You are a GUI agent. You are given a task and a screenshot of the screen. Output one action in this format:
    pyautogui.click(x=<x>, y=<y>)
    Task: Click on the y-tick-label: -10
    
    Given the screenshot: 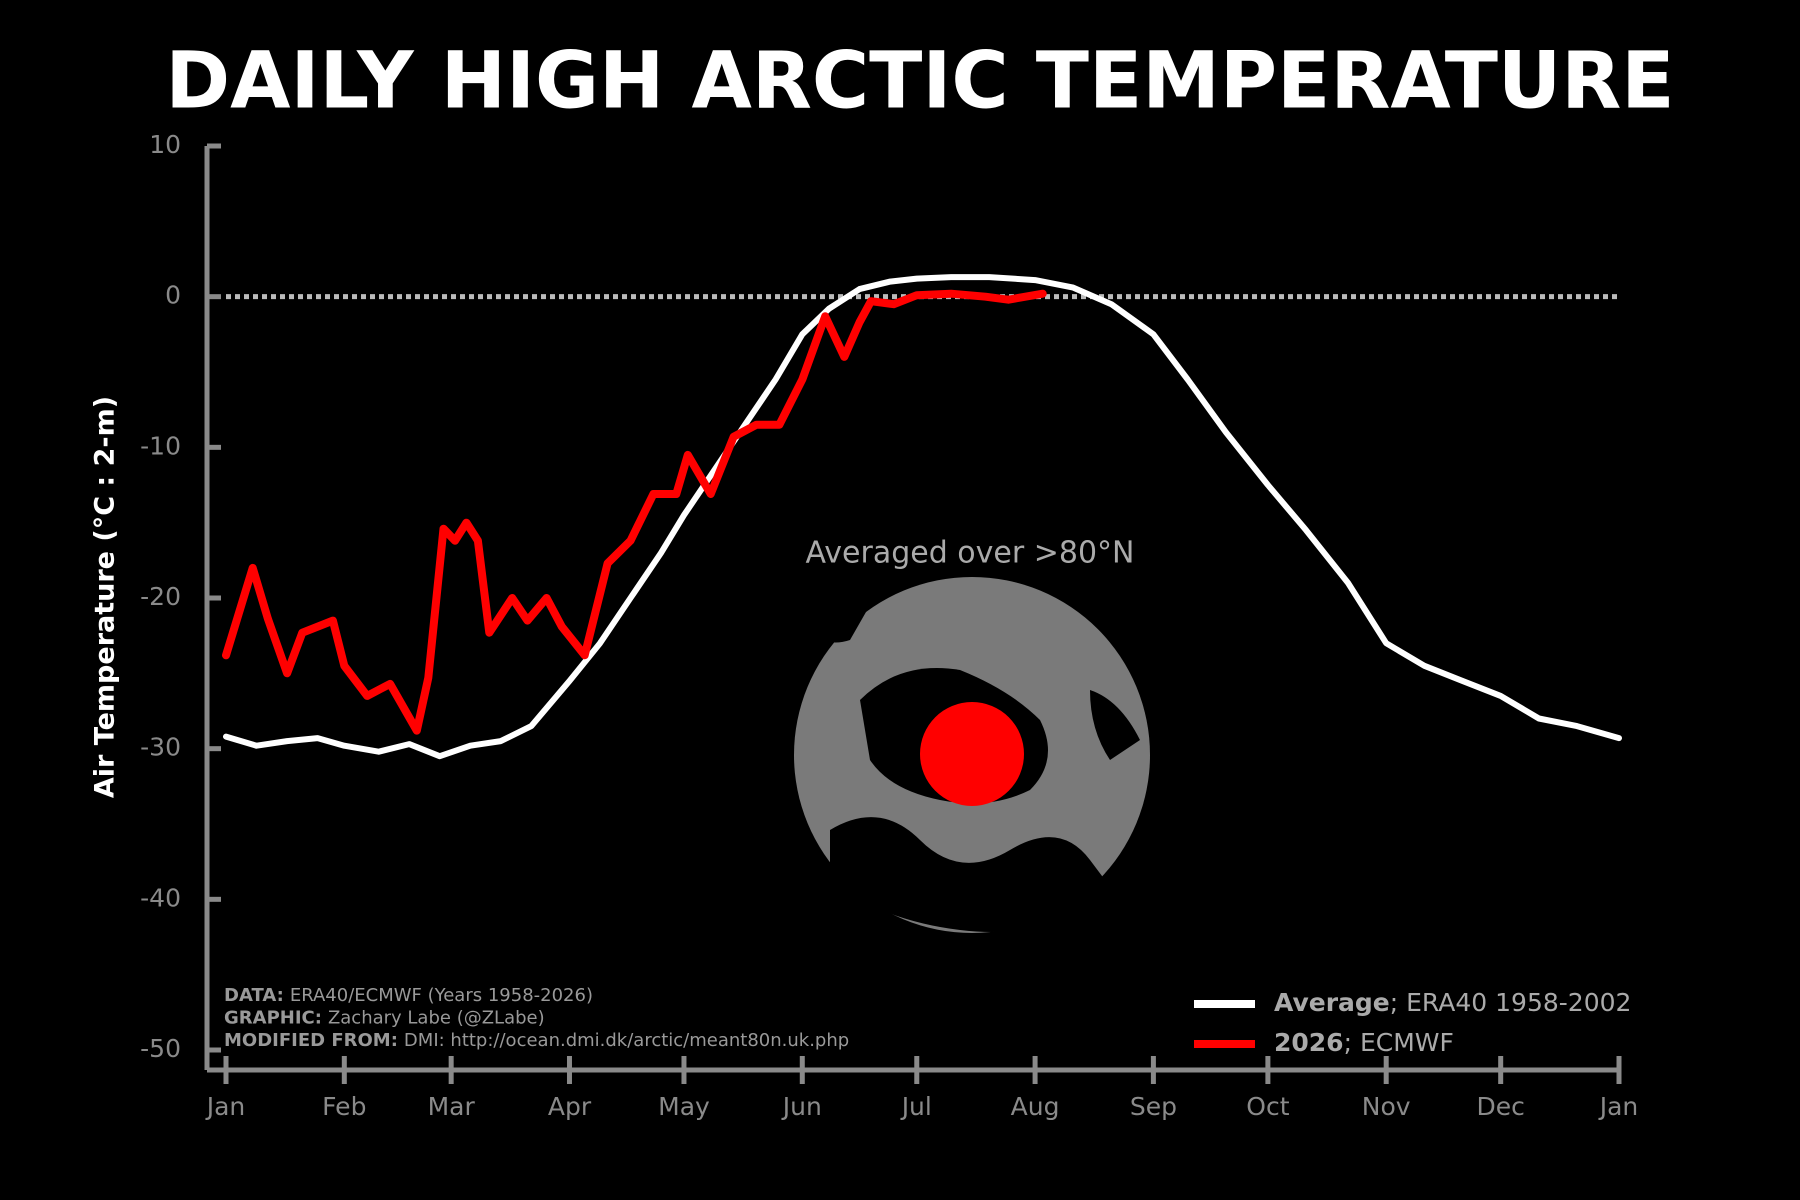 What is the action you would take?
    pyautogui.click(x=160, y=445)
    